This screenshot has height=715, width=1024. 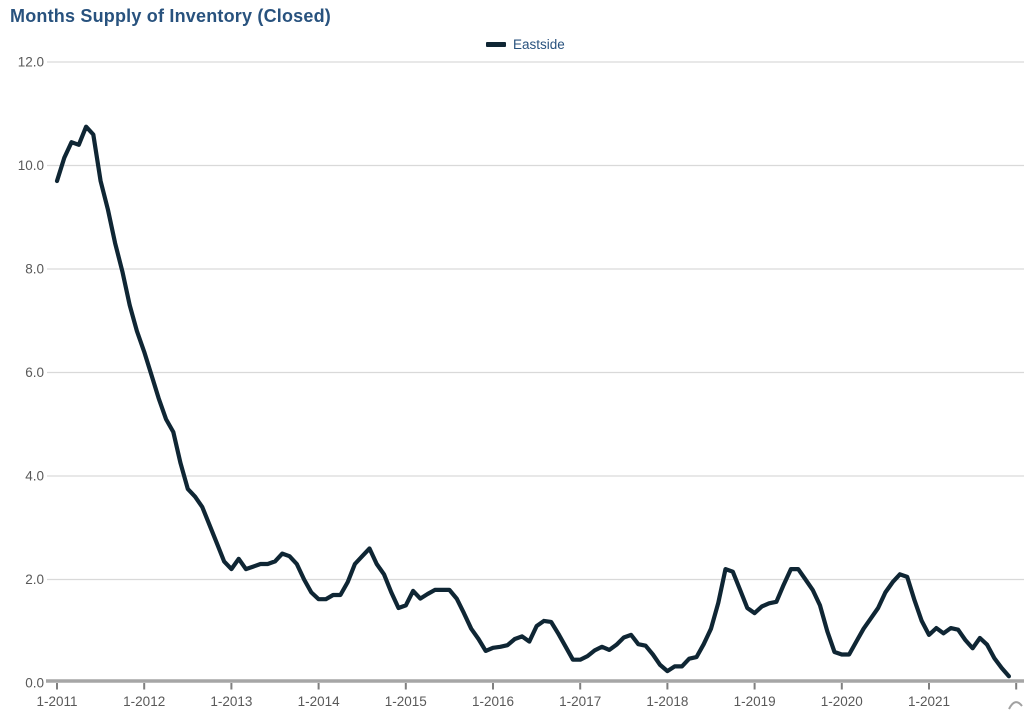 I want to click on y-axis-tick-label: 0.0, so click(x=34, y=683).